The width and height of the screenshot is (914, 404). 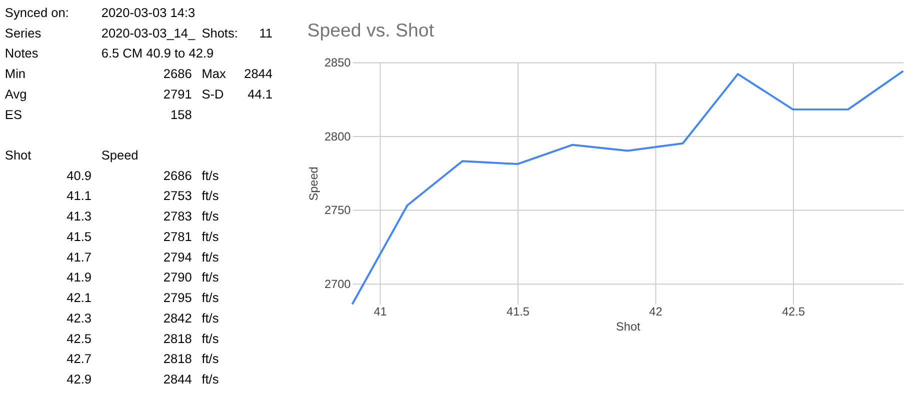 I want to click on y-tick-label: 2800, so click(x=338, y=136).